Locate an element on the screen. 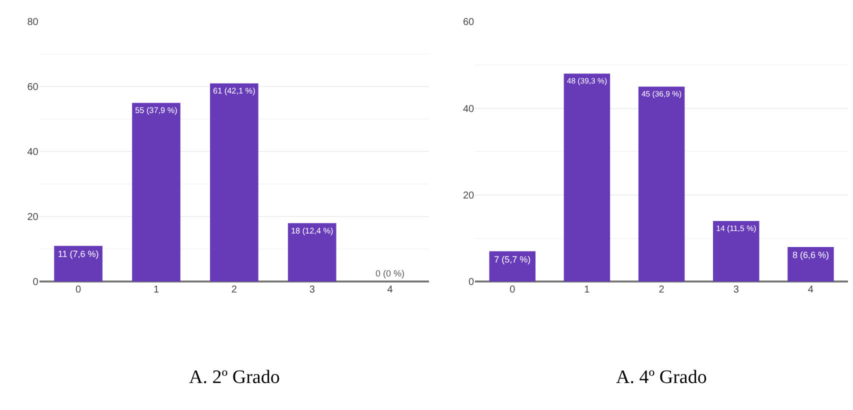 This screenshot has height=410, width=853. data-label: 48 (39,3 %) is located at coordinates (587, 81).